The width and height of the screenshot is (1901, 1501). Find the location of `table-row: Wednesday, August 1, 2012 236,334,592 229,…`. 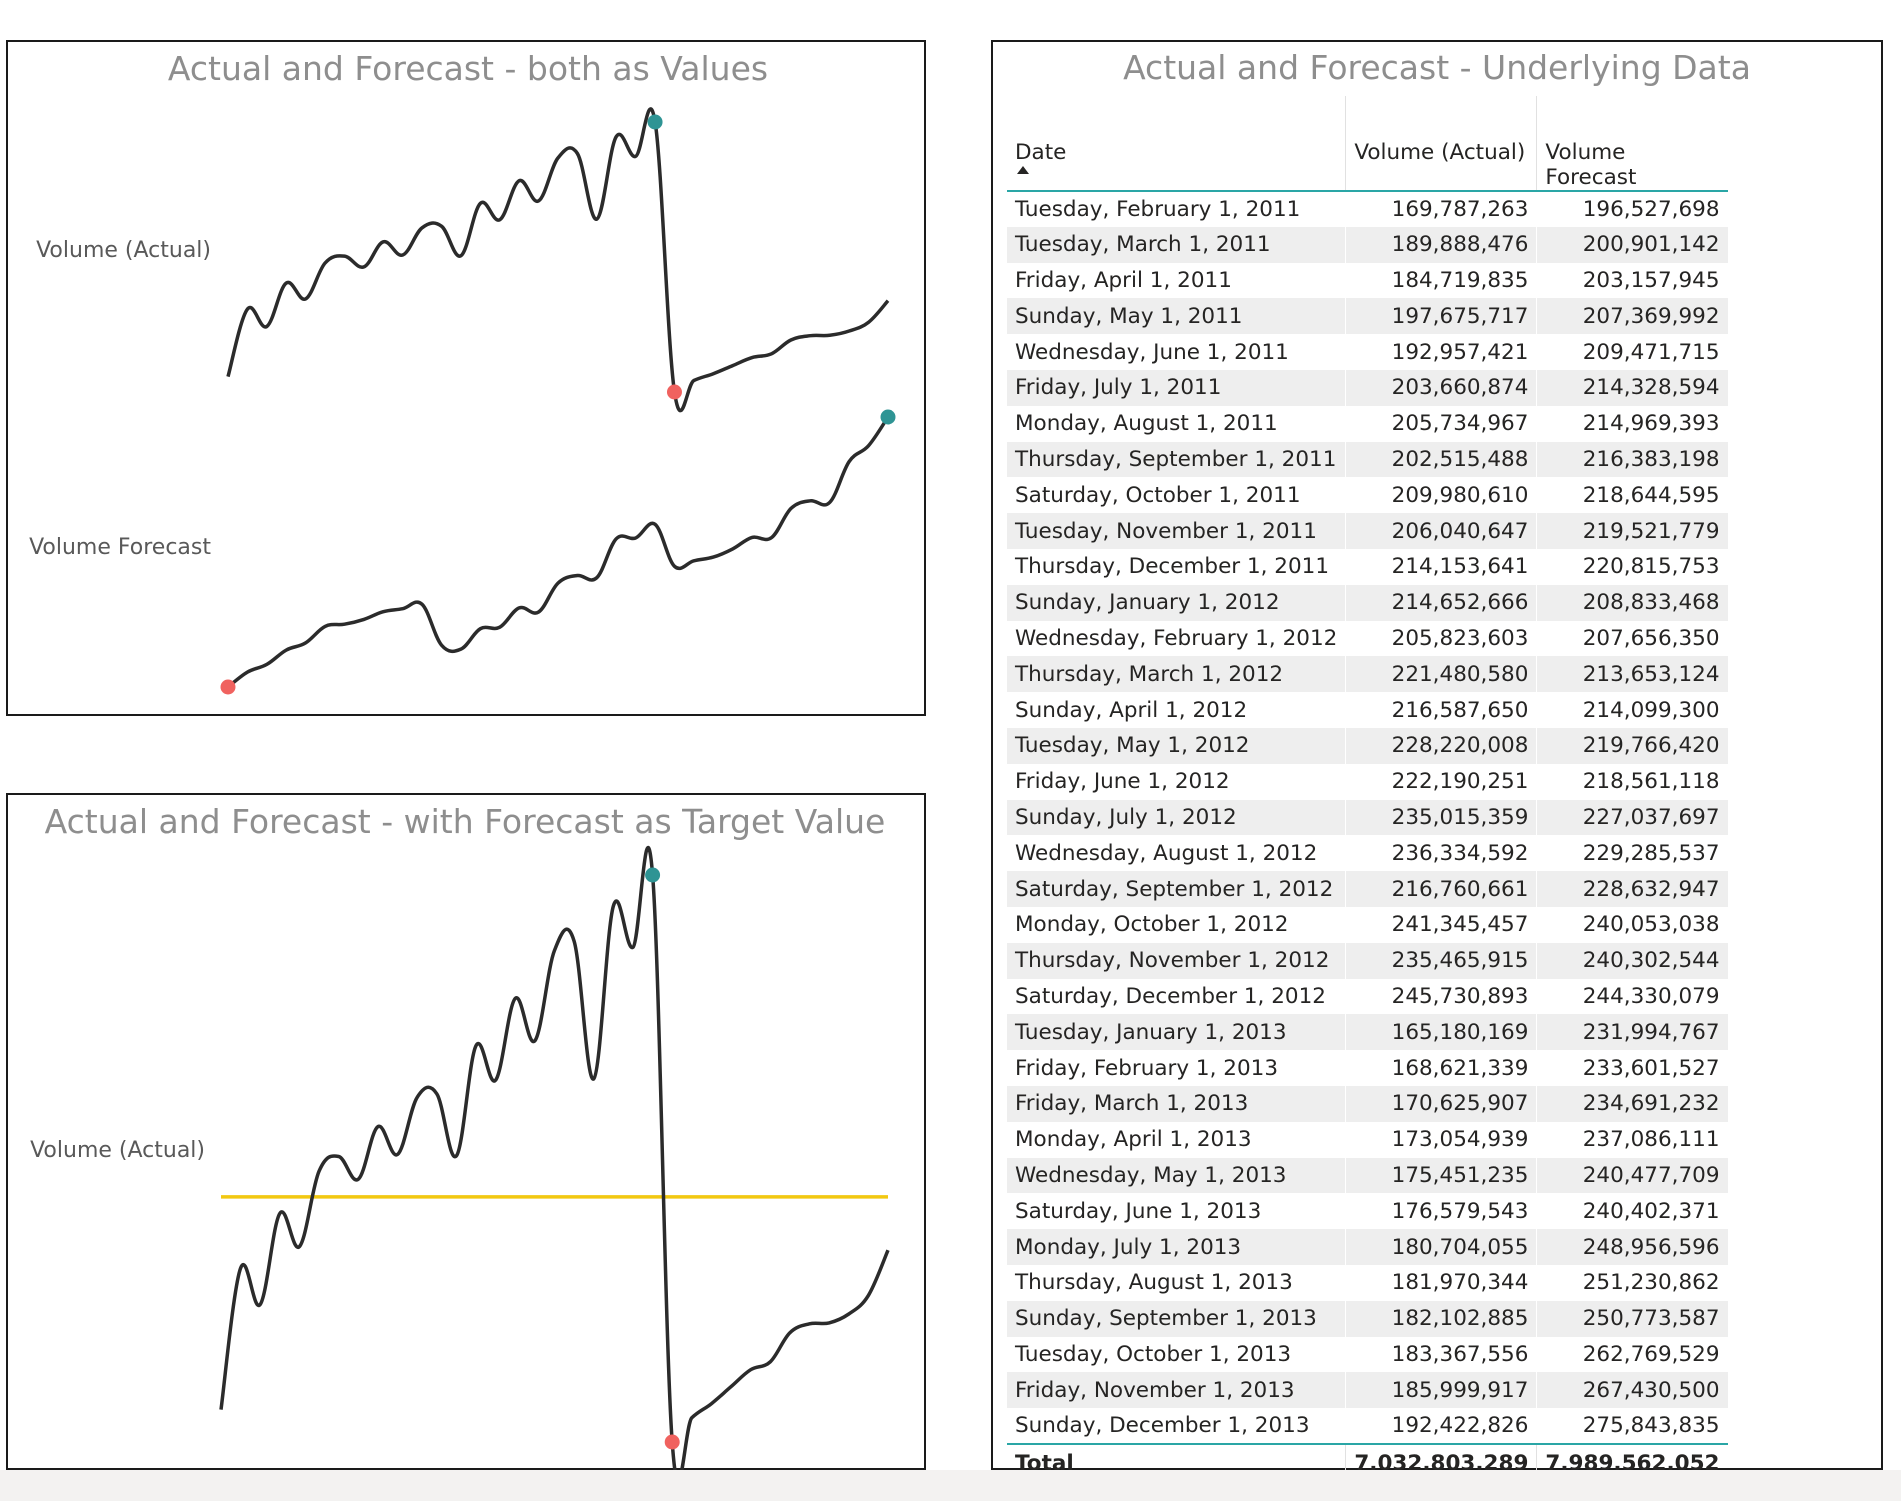

table-row: Wednesday, August 1, 2012 236,334,592 229,… is located at coordinates (1367, 853).